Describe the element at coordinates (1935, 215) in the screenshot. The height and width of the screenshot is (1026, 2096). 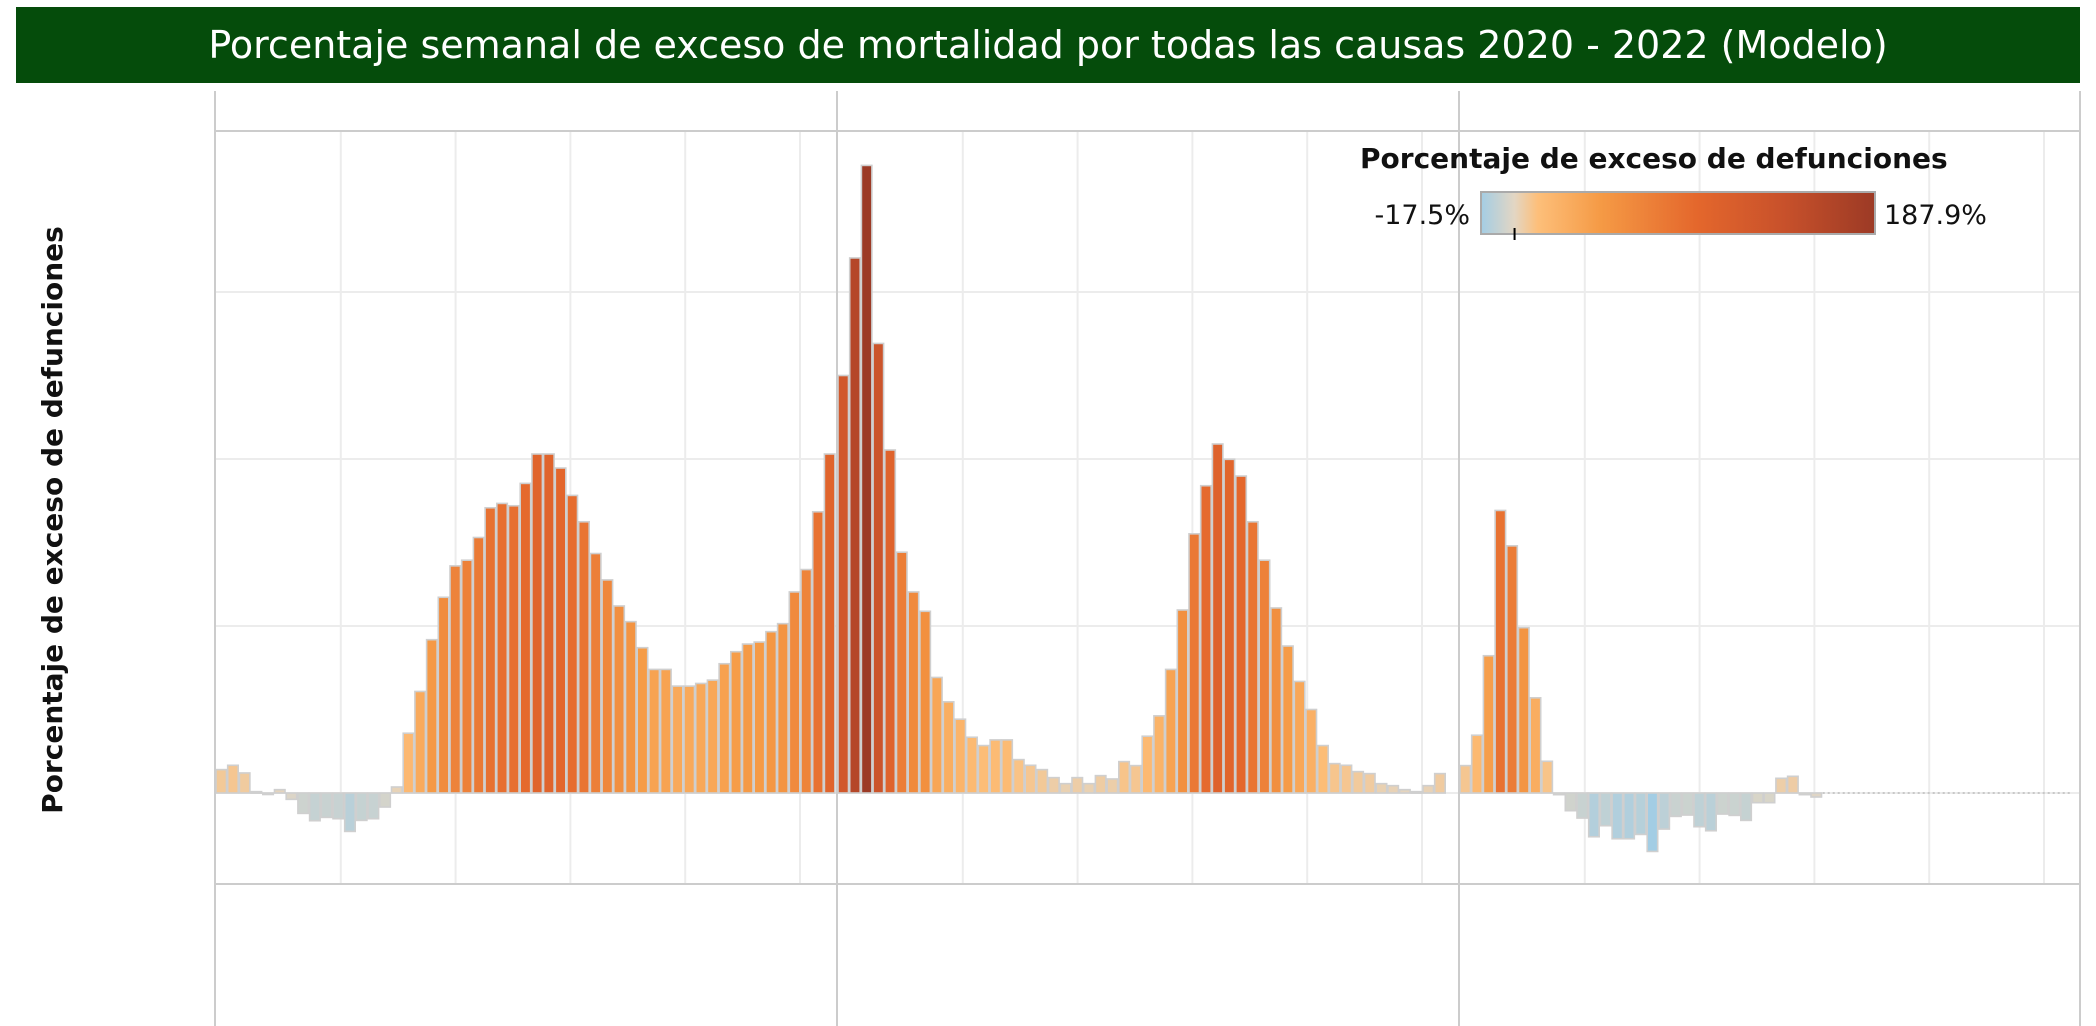
I see `legend-max-label: 187.9%` at that location.